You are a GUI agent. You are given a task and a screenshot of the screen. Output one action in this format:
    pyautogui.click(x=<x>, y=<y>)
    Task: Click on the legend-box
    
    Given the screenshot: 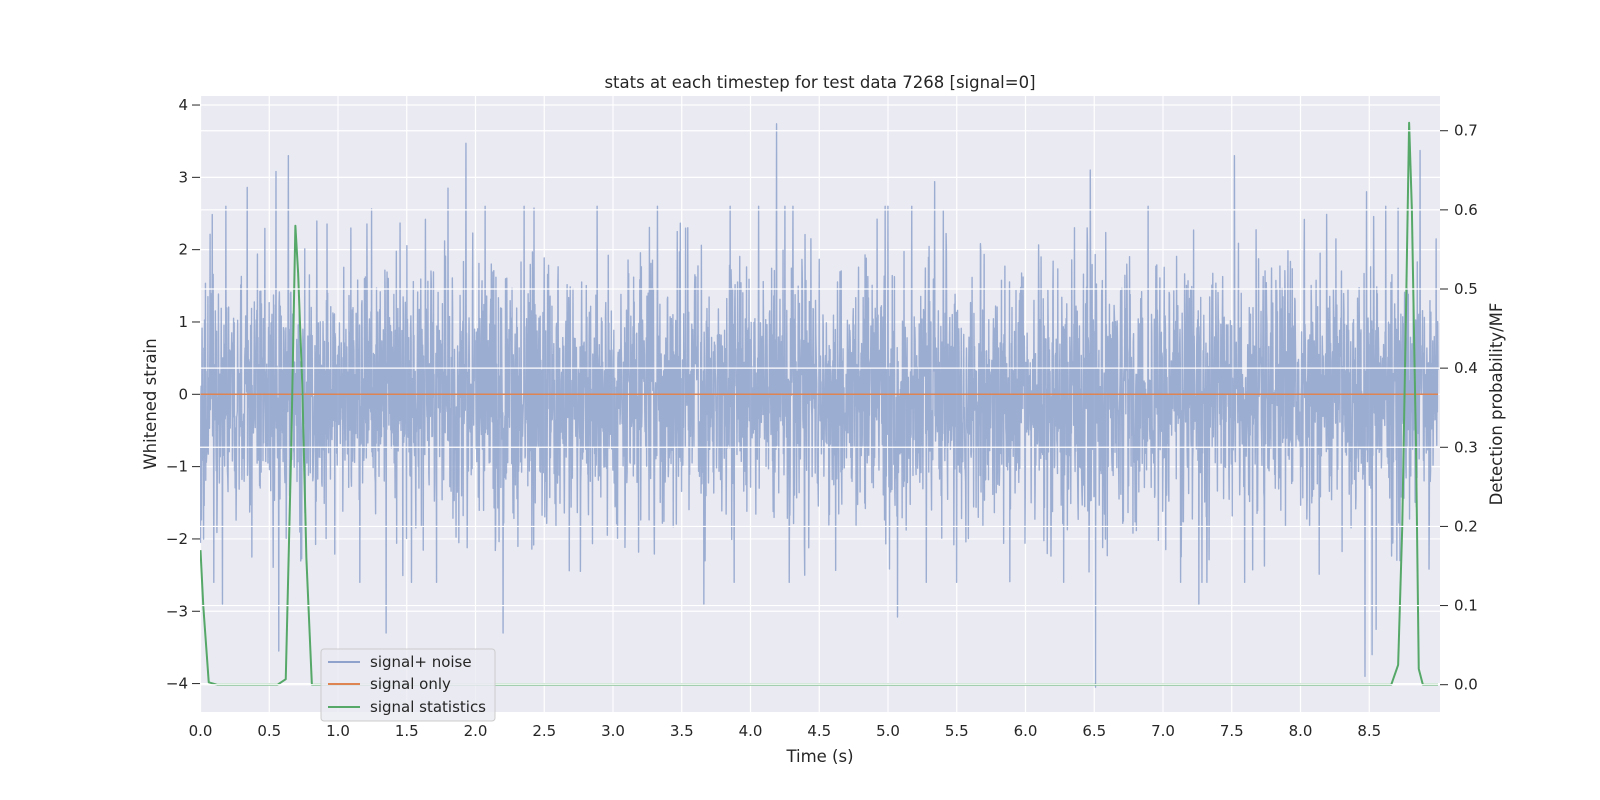 What is the action you would take?
    pyautogui.click(x=408, y=685)
    